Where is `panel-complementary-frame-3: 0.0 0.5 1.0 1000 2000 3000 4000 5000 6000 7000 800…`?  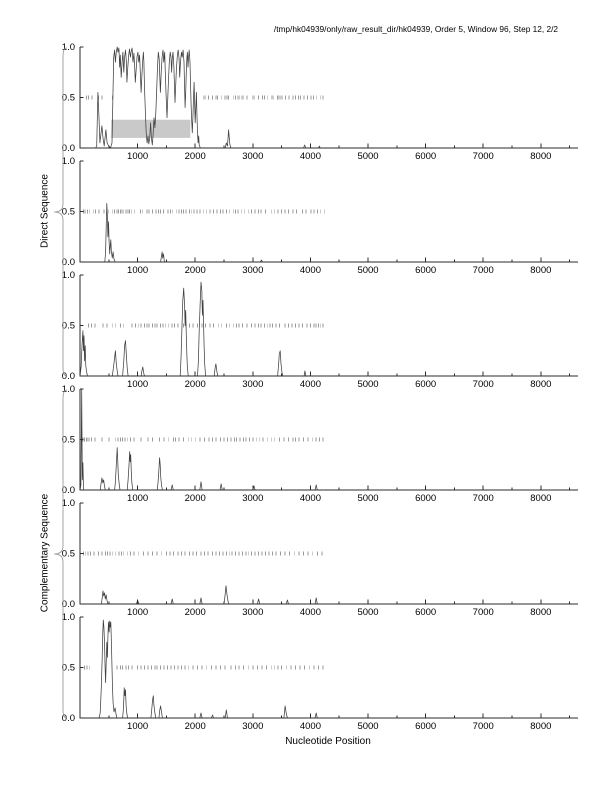
panel-complementary-frame-3: 0.0 0.5 1.0 1000 2000 3000 4000 5000 6000 7000 800… is located at coordinates (320, 672).